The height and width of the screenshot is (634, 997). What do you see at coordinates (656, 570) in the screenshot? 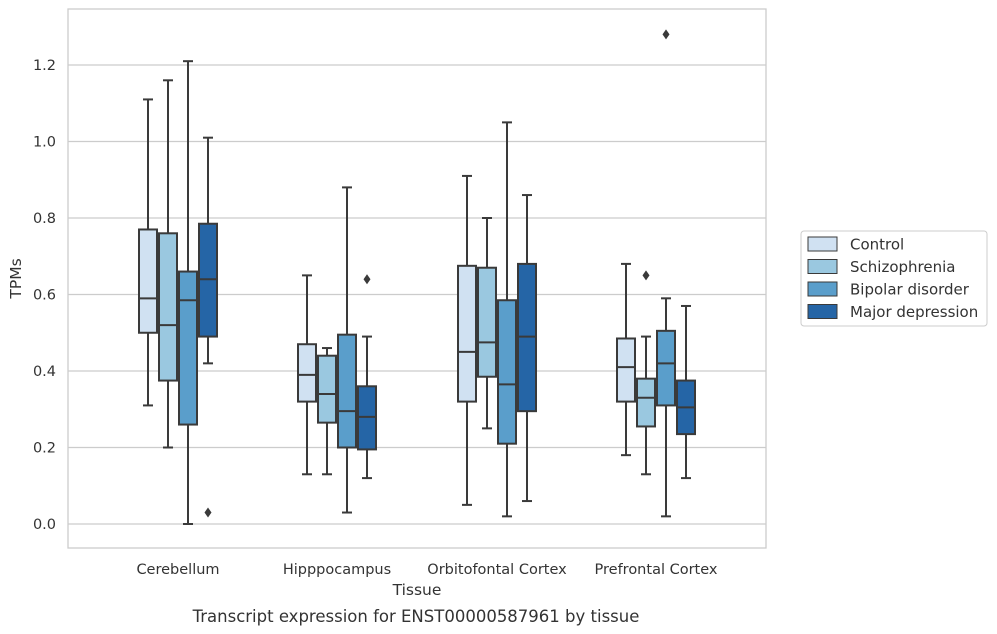
I see `x-tick-label: Prefrontal Cortex` at bounding box center [656, 570].